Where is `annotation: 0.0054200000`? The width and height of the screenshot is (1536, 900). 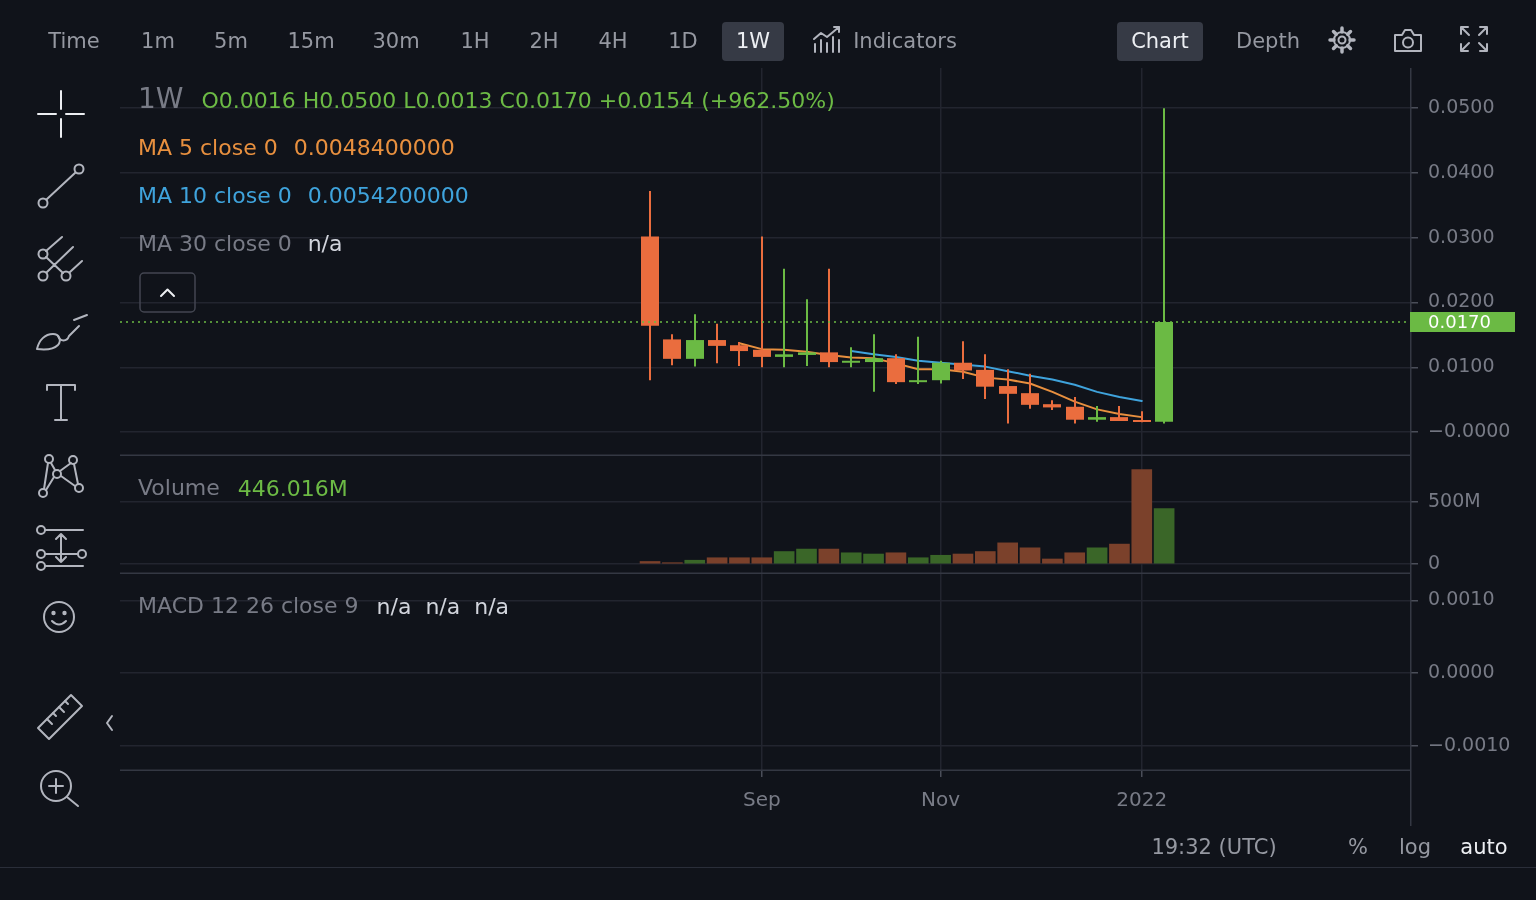 annotation: 0.0054200000 is located at coordinates (388, 195).